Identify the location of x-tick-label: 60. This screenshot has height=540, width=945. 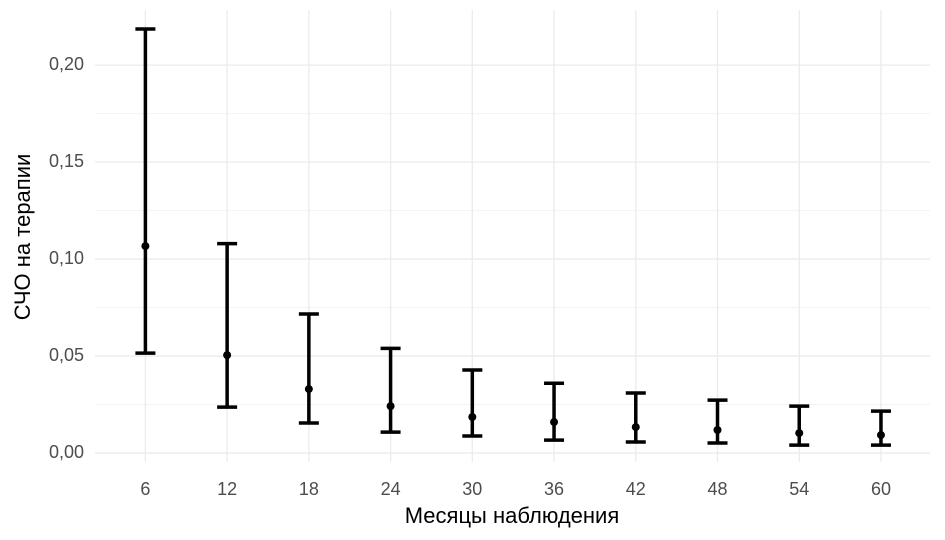
(881, 489).